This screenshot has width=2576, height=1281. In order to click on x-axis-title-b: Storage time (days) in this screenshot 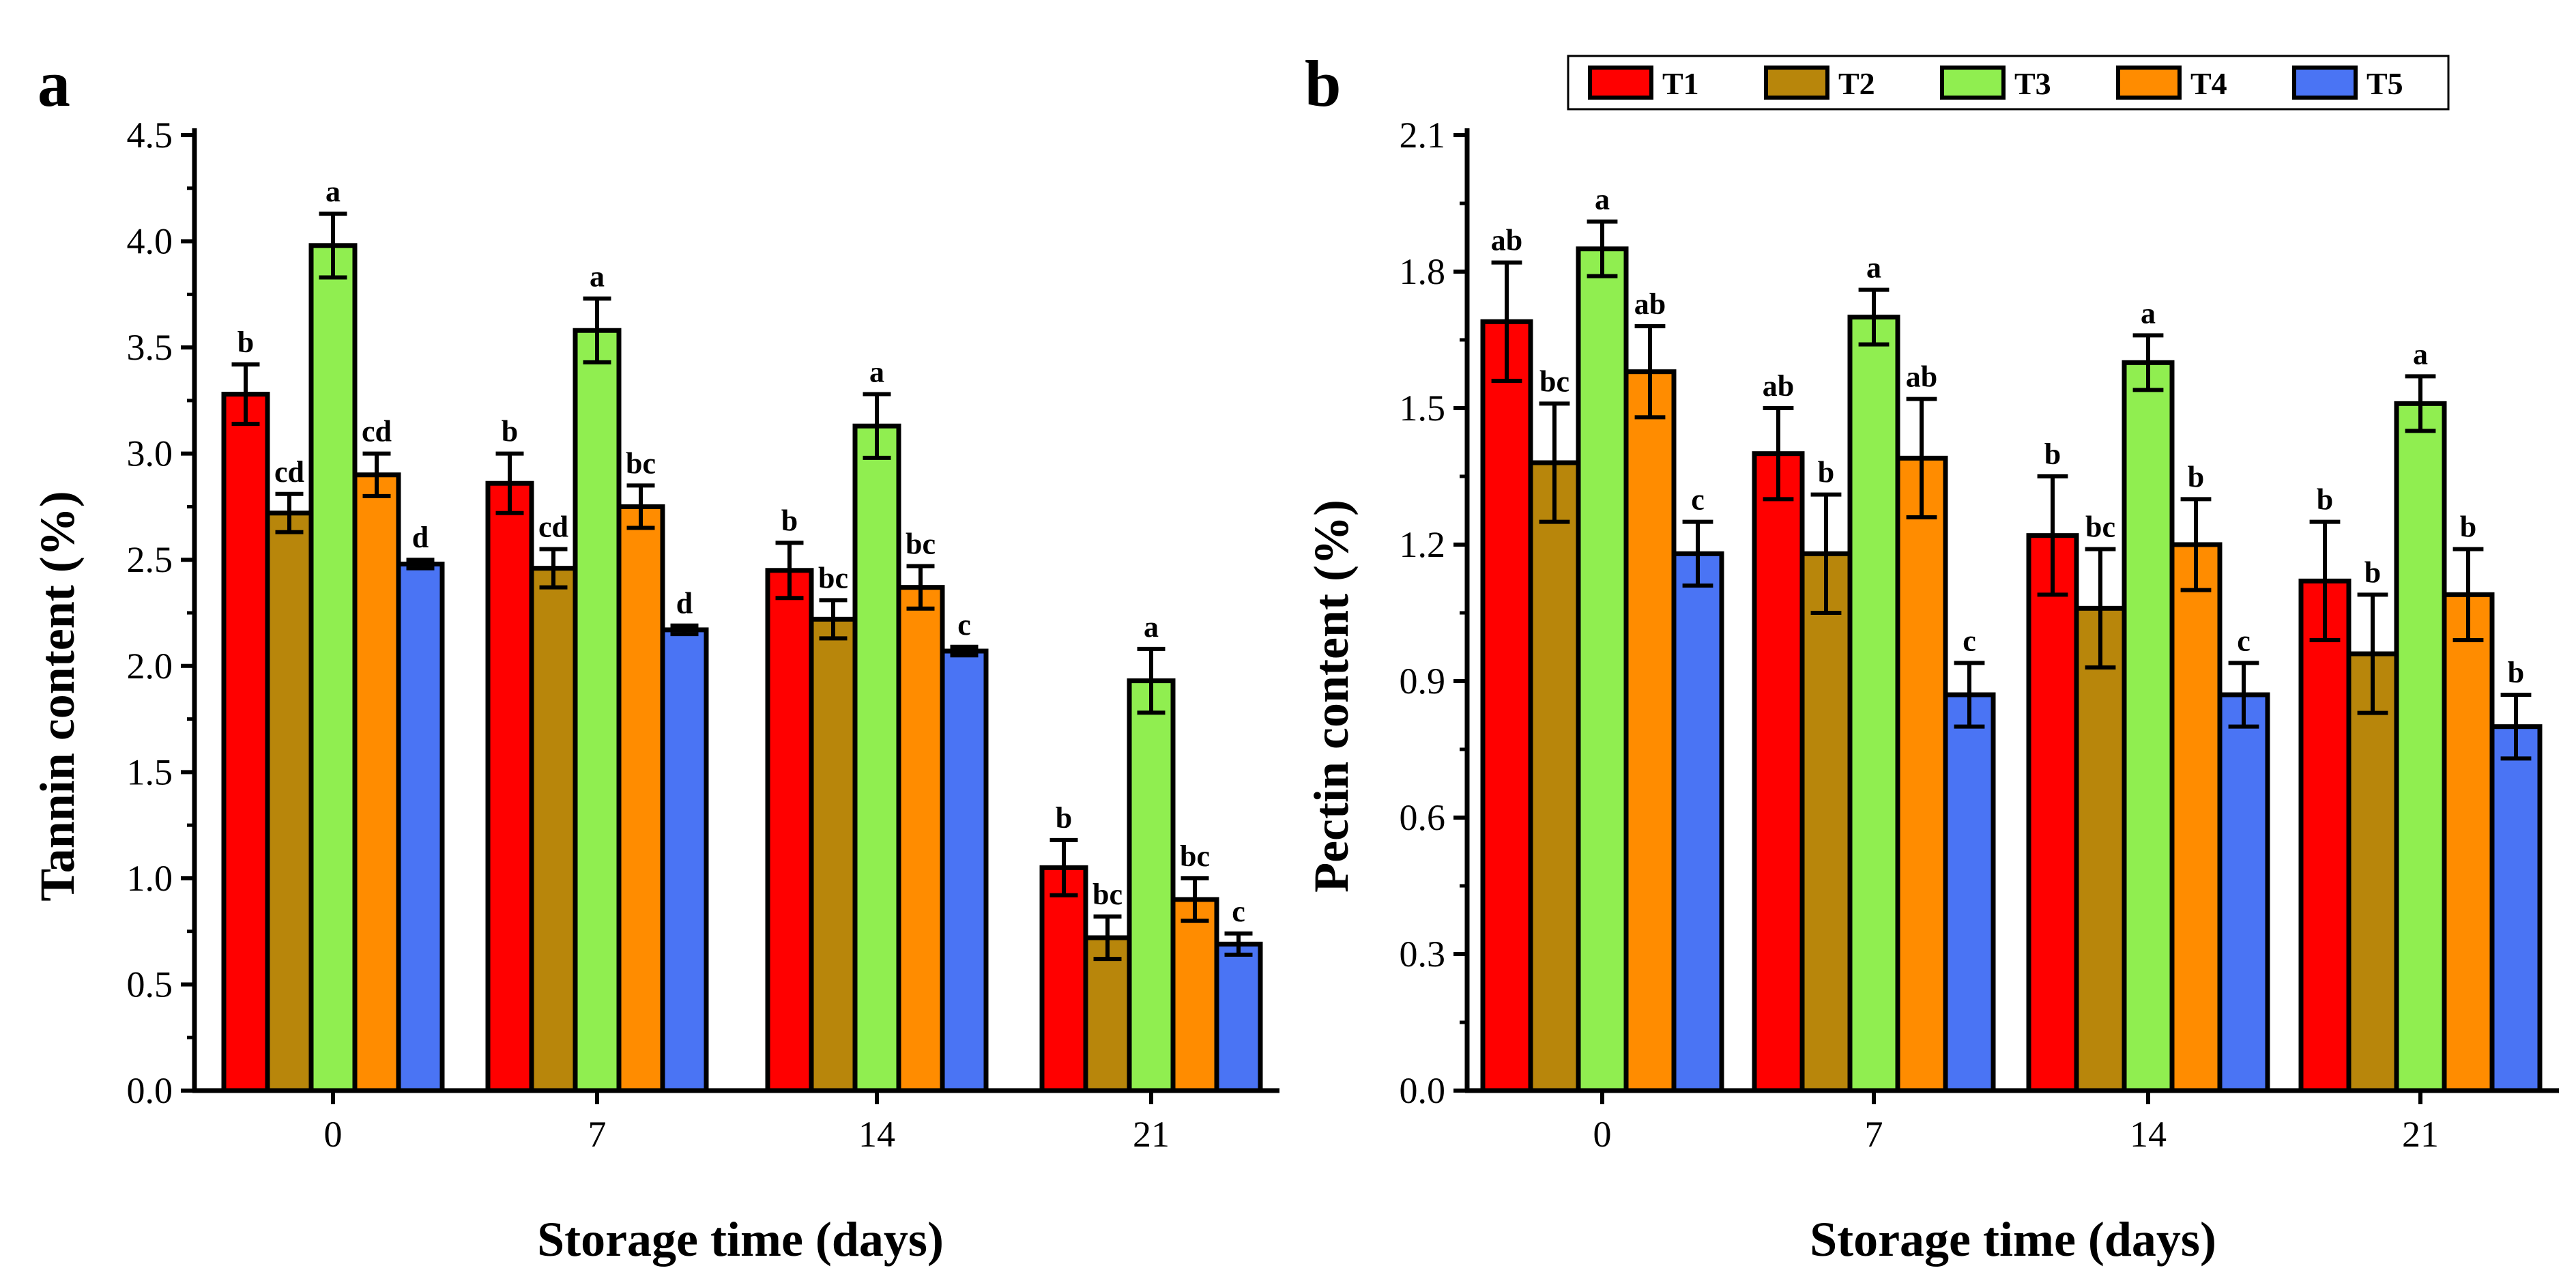, I will do `click(2013, 1239)`.